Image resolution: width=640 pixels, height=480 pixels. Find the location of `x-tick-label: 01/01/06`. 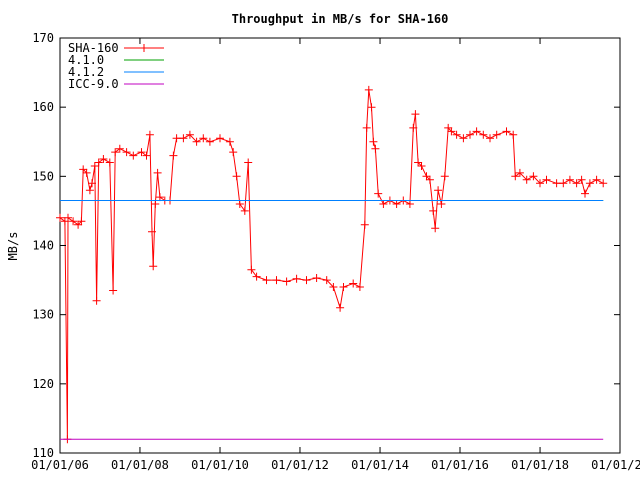

x-tick-label: 01/01/06 is located at coordinates (60, 465).